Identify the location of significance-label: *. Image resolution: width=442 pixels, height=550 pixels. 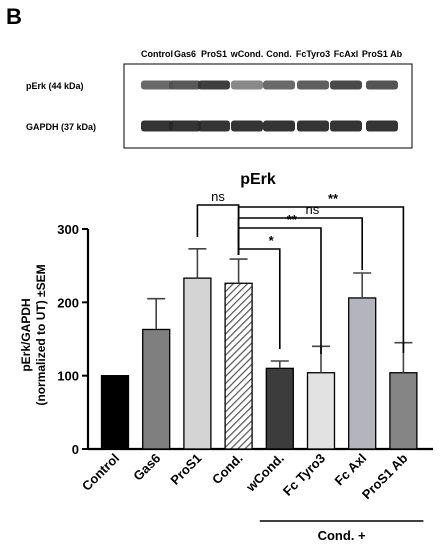
(272, 240).